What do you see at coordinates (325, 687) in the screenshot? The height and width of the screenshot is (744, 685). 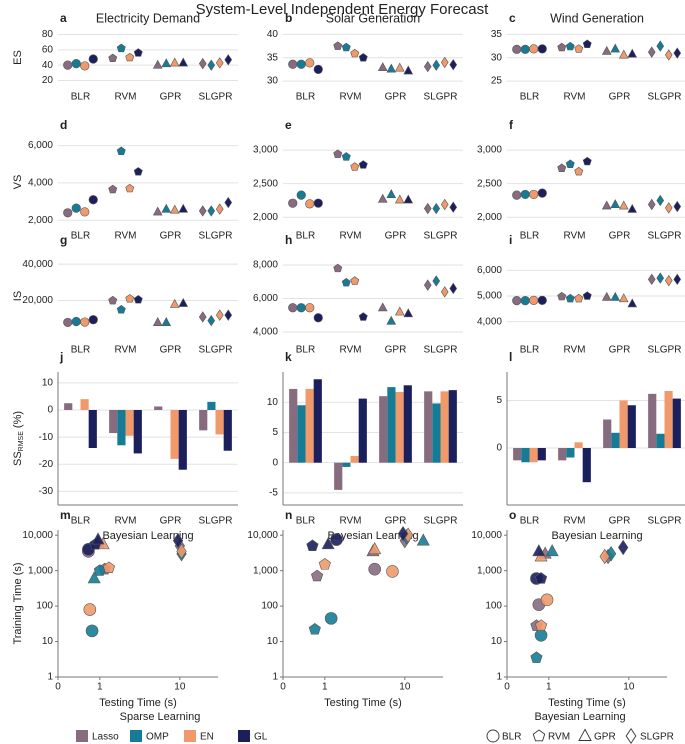 I see `x-tick-label: 1` at bounding box center [325, 687].